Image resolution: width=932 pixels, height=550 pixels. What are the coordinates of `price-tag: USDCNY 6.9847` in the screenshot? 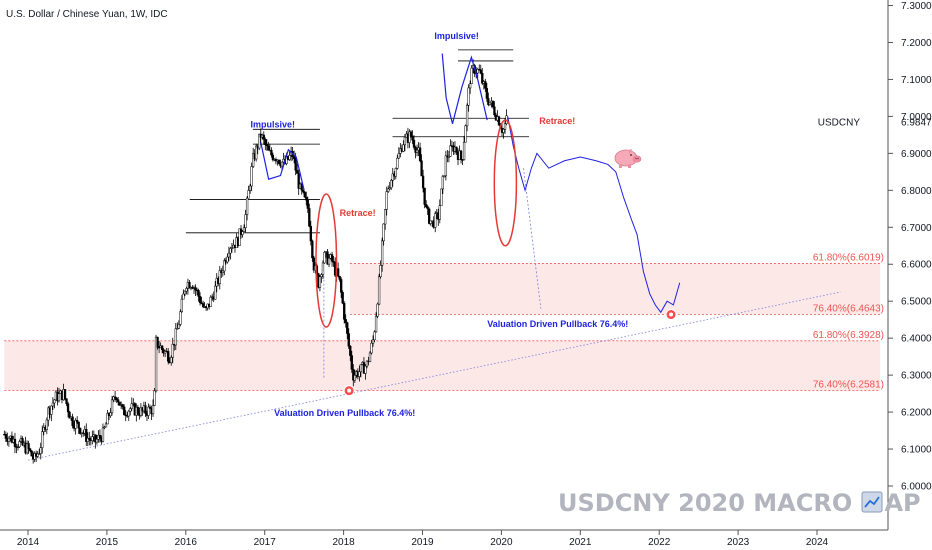 It's located at (875, 123).